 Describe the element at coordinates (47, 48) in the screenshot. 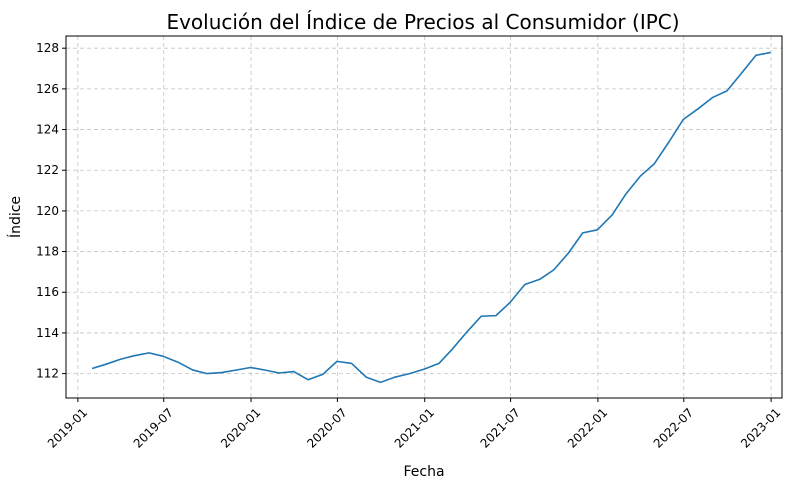

I see `y-tick-label: 128` at that location.